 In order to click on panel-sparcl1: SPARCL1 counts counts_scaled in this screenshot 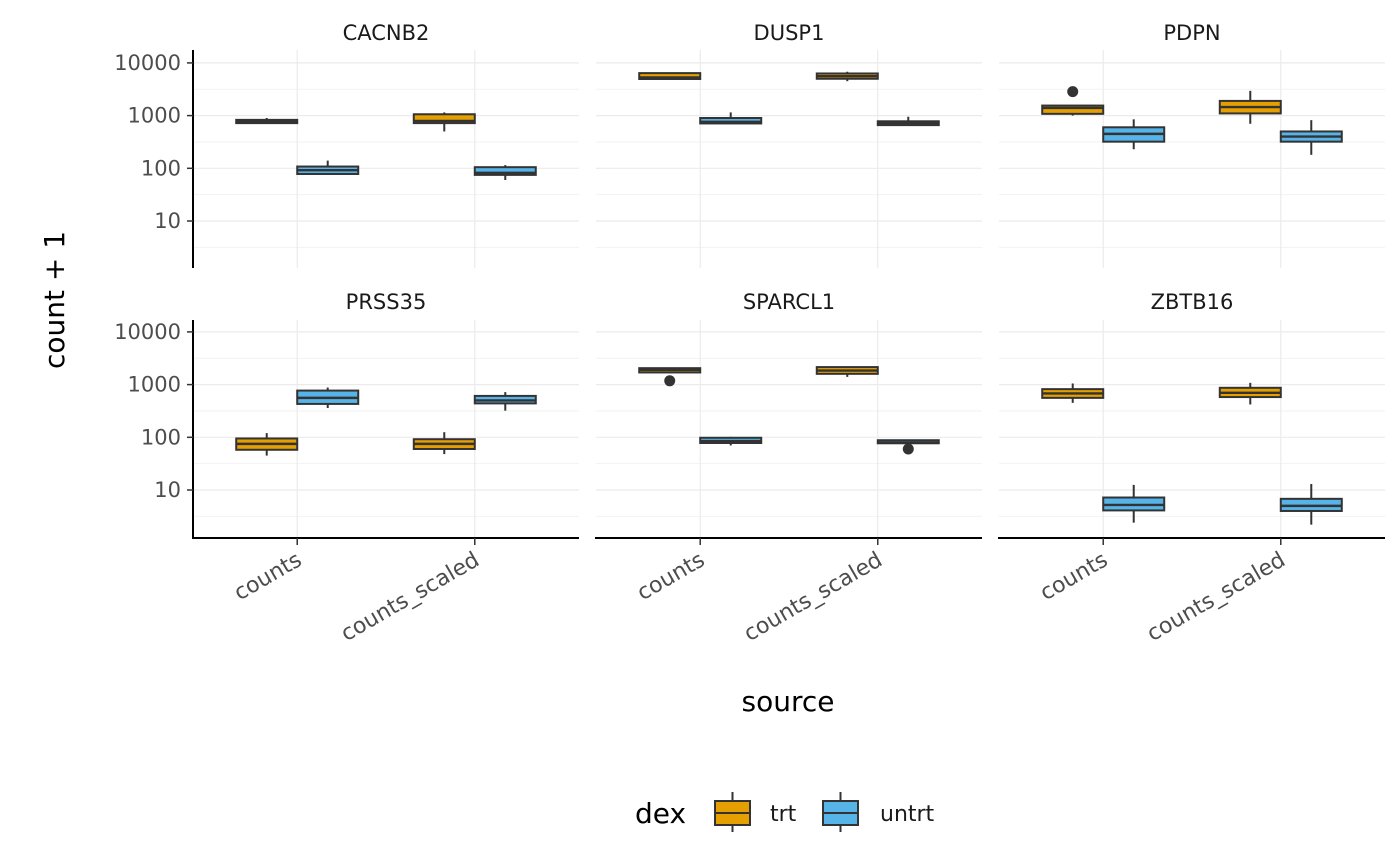, I will do `click(788, 468)`.